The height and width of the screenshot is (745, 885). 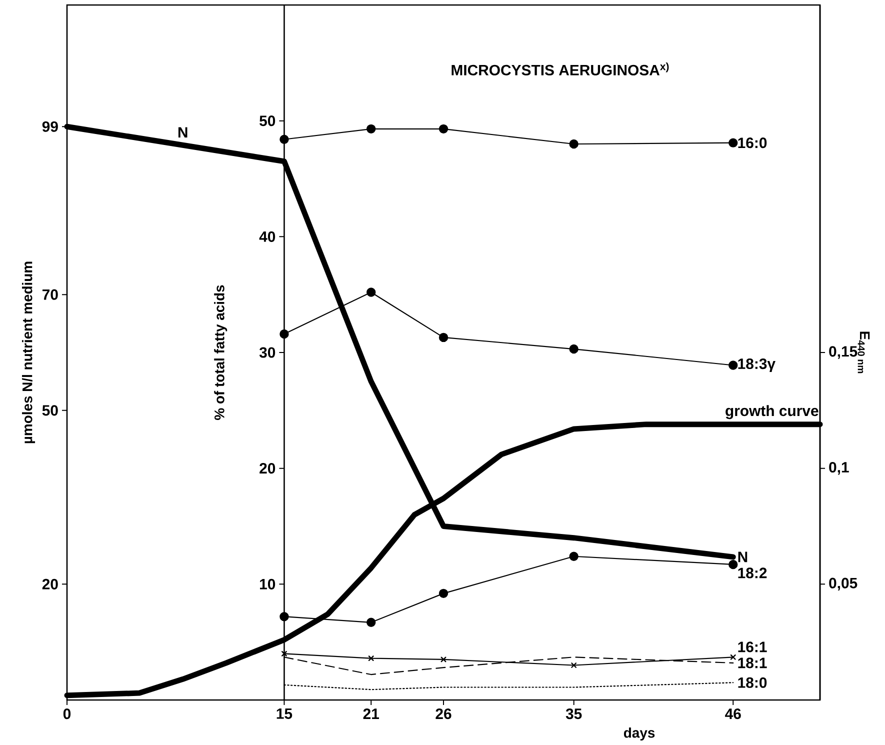 What do you see at coordinates (267, 352) in the screenshot?
I see `y2-tick-label: 30` at bounding box center [267, 352].